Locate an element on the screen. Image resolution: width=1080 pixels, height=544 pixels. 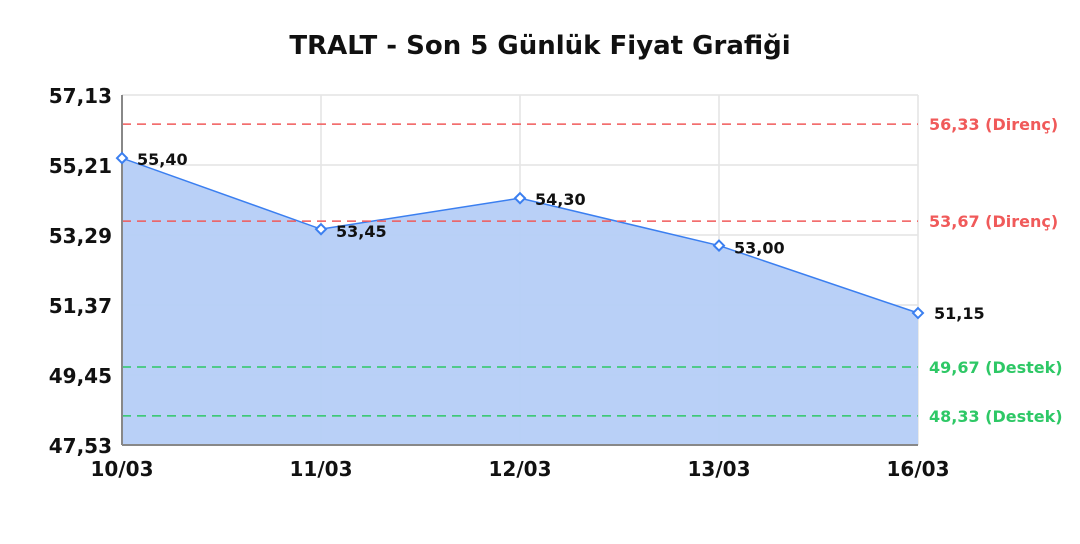
reference-line-label: 49,67 (Destek) is located at coordinates (996, 367).